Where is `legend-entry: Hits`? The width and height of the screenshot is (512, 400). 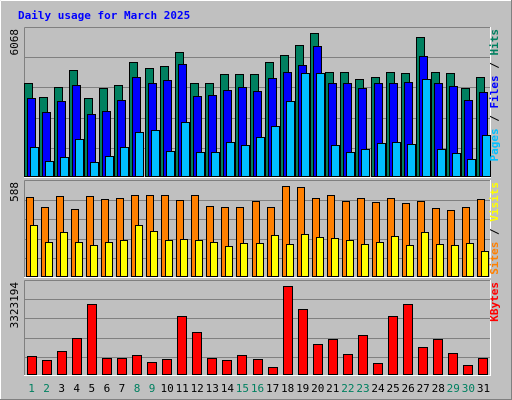 legend-entry: Hits is located at coordinates (494, 42).